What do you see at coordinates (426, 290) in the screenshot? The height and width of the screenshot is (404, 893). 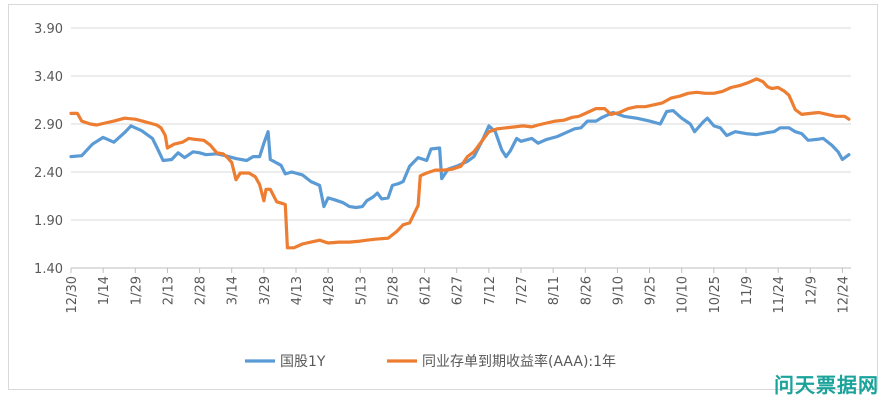 I see `x-tick-label: 6/12` at bounding box center [426, 290].